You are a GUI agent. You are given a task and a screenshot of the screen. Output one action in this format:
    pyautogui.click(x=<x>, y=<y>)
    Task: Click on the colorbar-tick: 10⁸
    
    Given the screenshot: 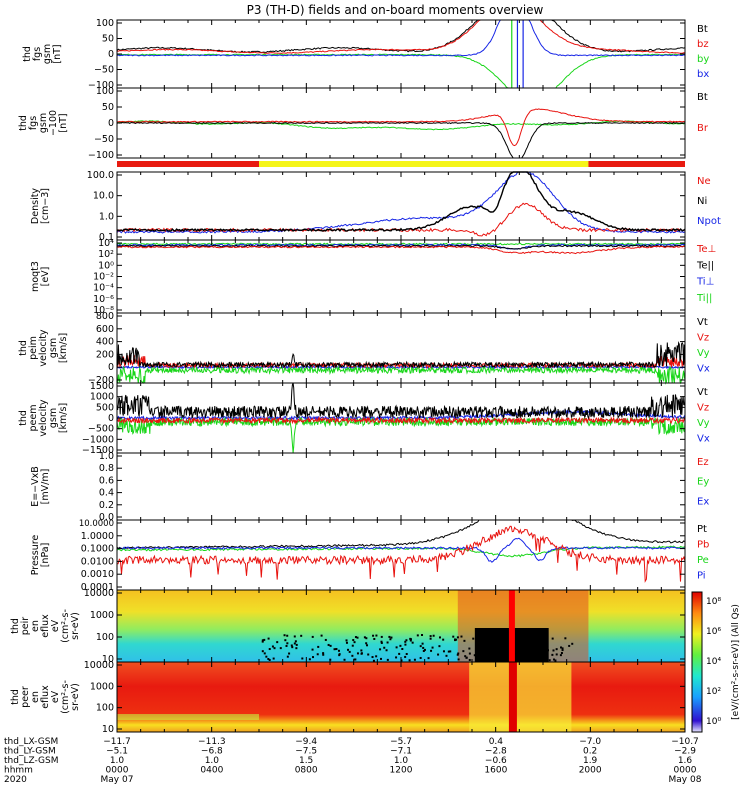 What is the action you would take?
    pyautogui.click(x=713, y=602)
    